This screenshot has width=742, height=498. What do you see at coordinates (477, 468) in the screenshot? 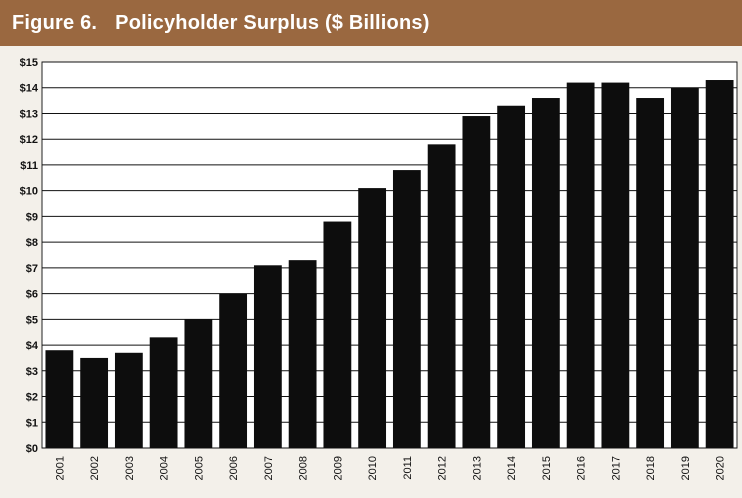
I see `x-tick-label: 2013` at bounding box center [477, 468].